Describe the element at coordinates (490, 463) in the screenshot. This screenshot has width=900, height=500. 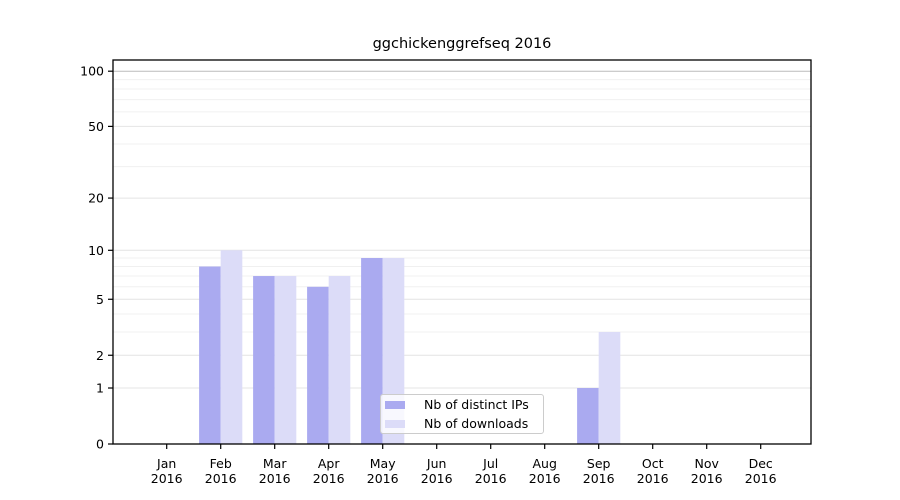
I see `x-tick-label-month: Jul` at that location.